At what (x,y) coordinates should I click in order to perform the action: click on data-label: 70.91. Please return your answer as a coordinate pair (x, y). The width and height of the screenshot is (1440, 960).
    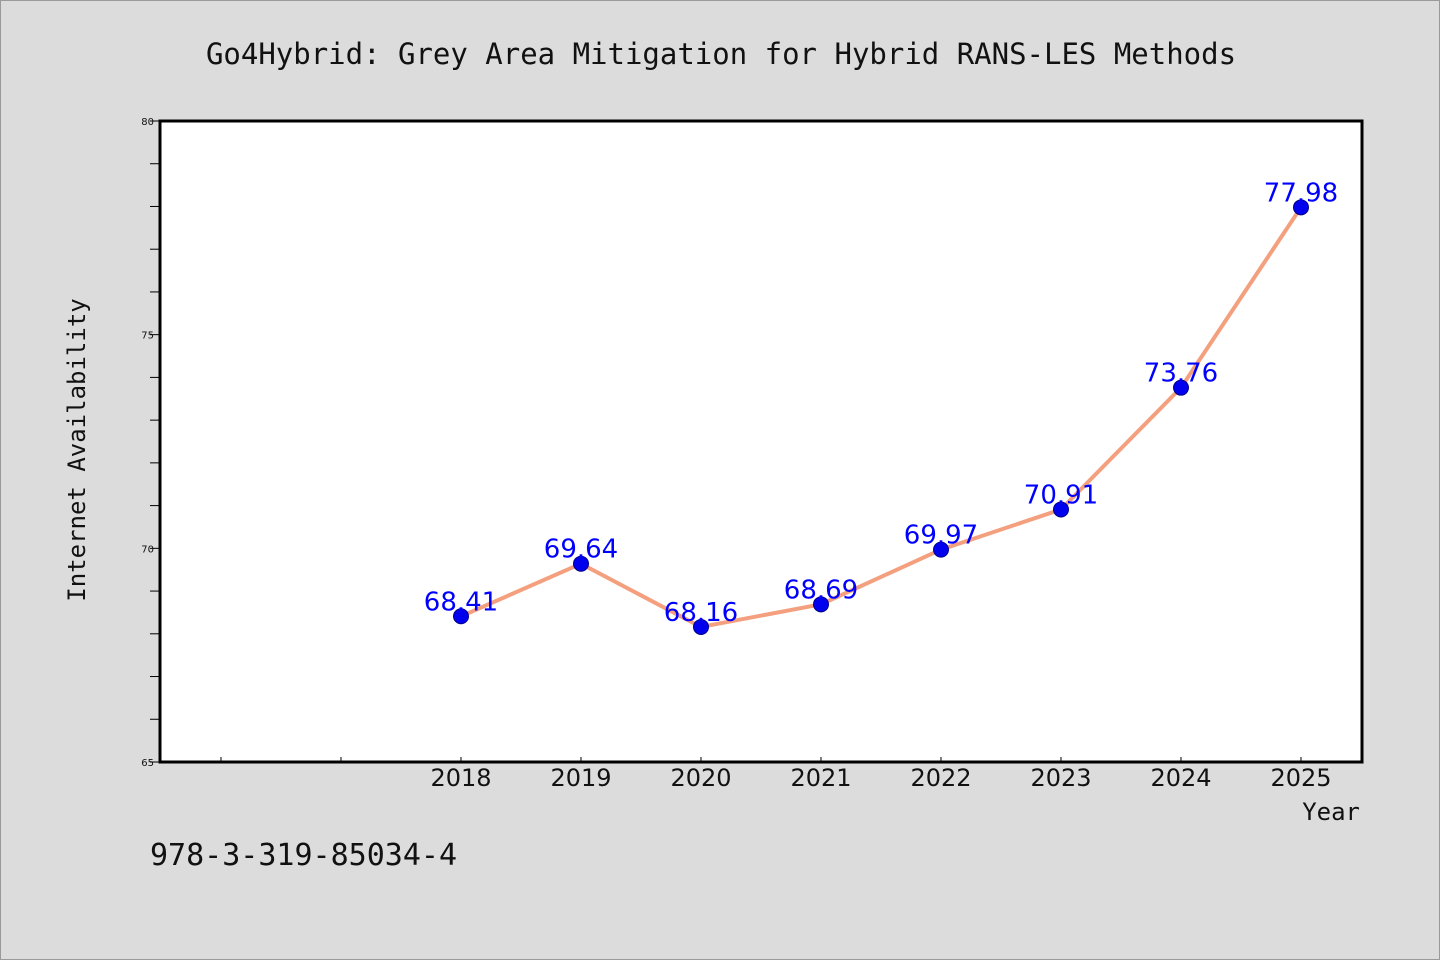
    Looking at the image, I should click on (1061, 495).